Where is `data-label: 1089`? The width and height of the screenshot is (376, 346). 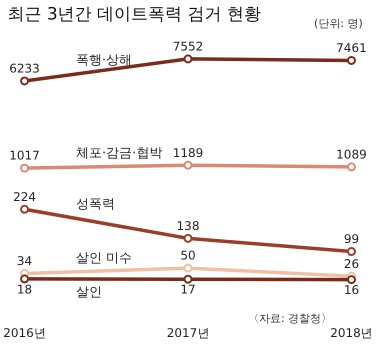
data-label: 1089 is located at coordinates (351, 154).